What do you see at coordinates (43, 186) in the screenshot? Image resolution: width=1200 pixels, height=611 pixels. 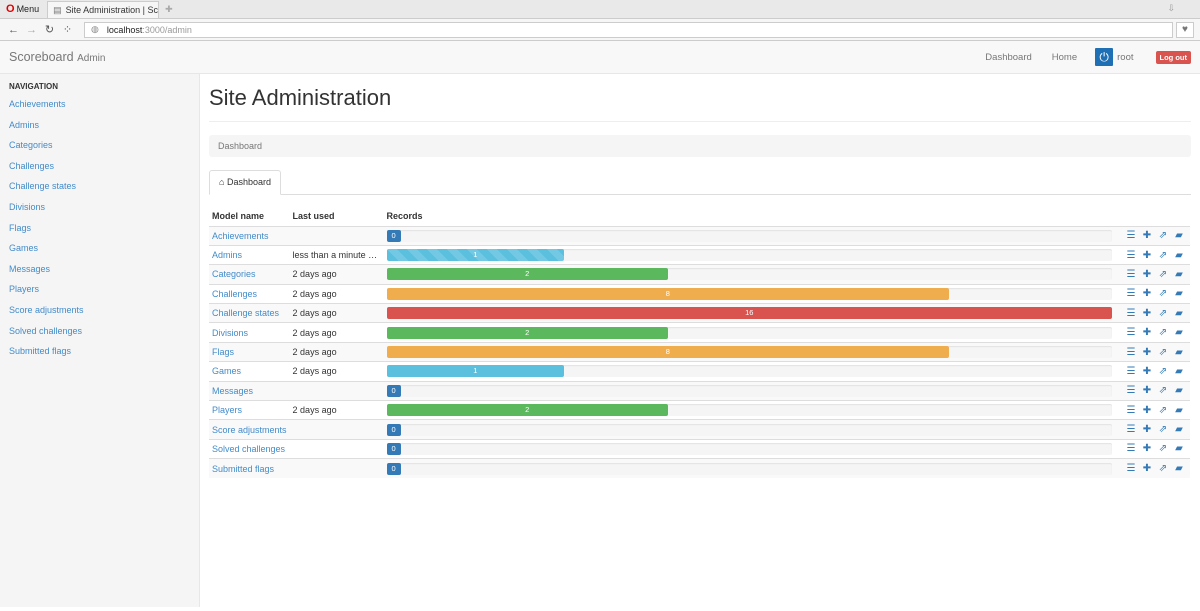 I see `sidebar-item-challenge-states: Challenge states` at bounding box center [43, 186].